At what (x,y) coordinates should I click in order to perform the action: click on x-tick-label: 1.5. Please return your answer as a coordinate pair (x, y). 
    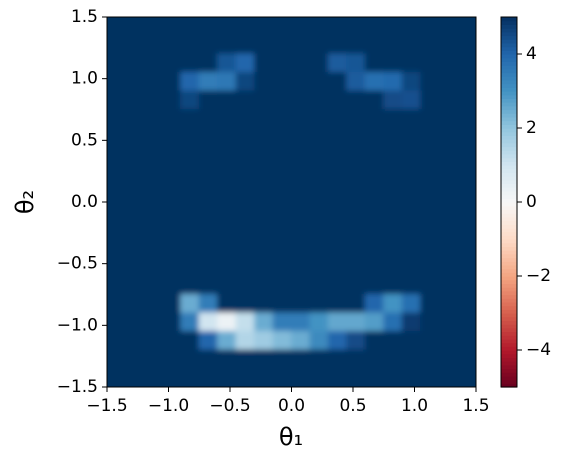
    Looking at the image, I should click on (475, 406).